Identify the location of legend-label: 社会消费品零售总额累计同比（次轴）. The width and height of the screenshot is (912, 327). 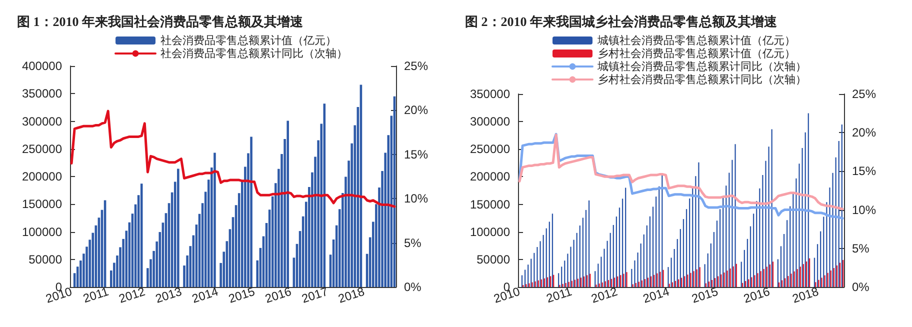
(254, 53).